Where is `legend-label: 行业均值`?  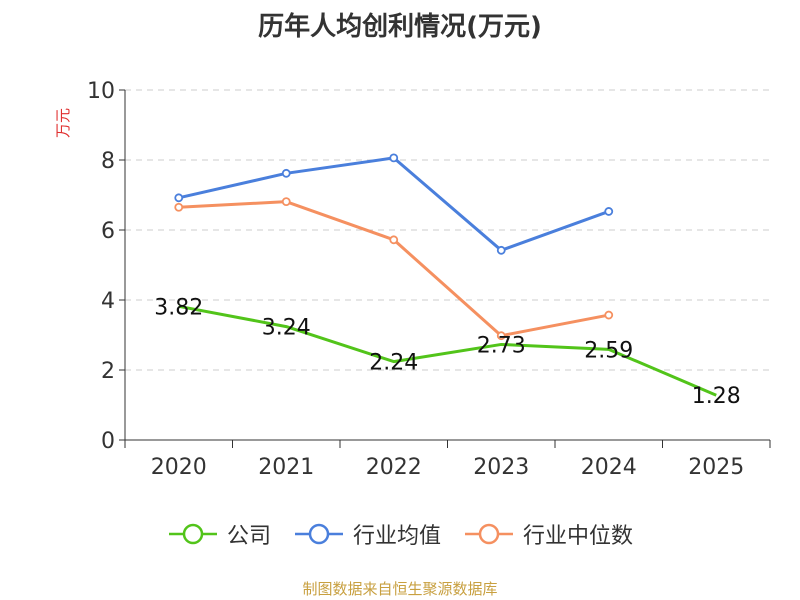 legend-label: 行业均值 is located at coordinates (396, 536).